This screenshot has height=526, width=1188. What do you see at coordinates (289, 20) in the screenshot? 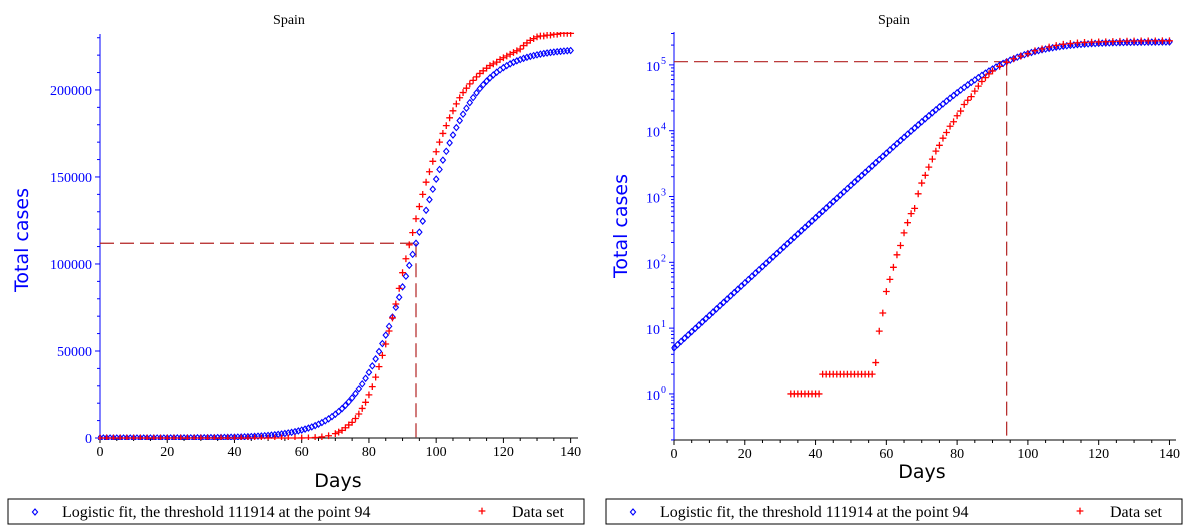
I see `left-chart-title: Spain` at bounding box center [289, 20].